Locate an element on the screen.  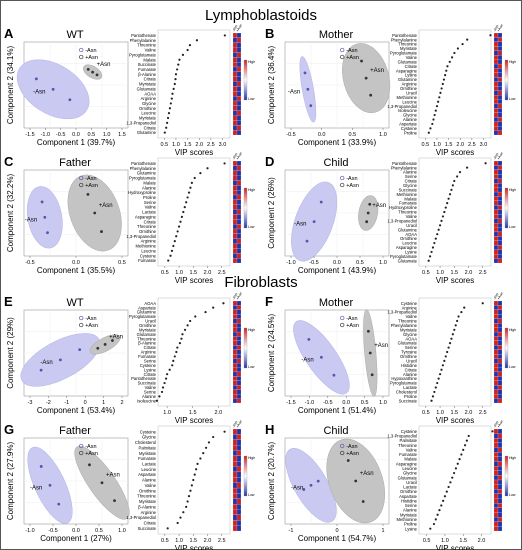
x-tick-label: 1.5 is located at coordinates (122, 135).